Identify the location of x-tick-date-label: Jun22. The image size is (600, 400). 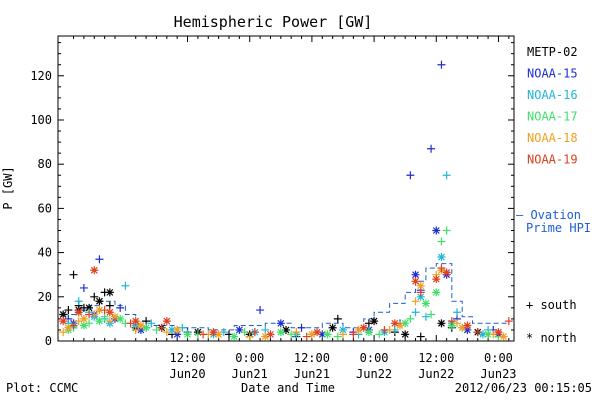
(436, 374).